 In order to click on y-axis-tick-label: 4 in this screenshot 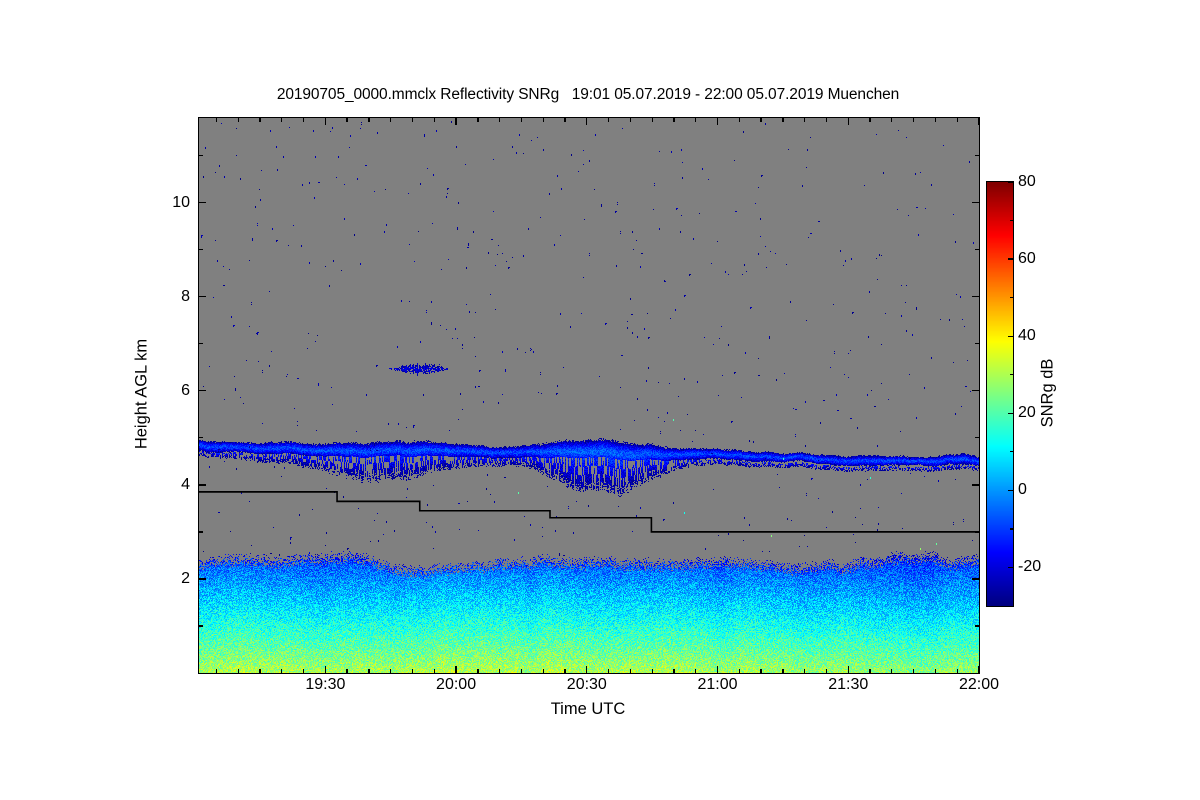, I will do `click(185, 484)`.